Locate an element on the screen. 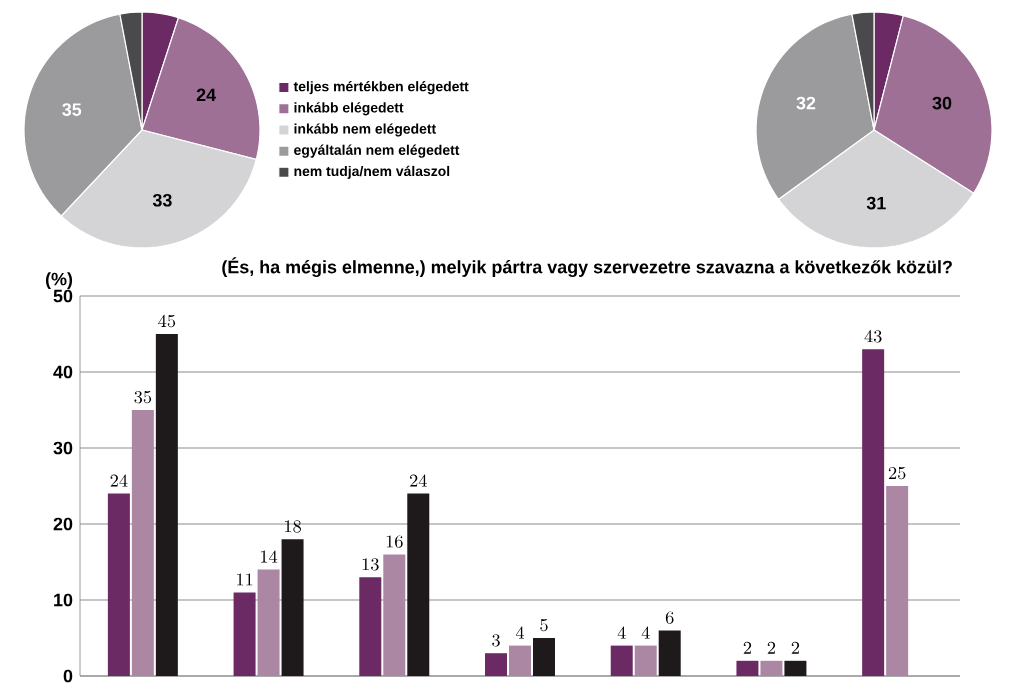 This screenshot has width=1020, height=700. y-tick-label: 20 is located at coordinates (63, 524).